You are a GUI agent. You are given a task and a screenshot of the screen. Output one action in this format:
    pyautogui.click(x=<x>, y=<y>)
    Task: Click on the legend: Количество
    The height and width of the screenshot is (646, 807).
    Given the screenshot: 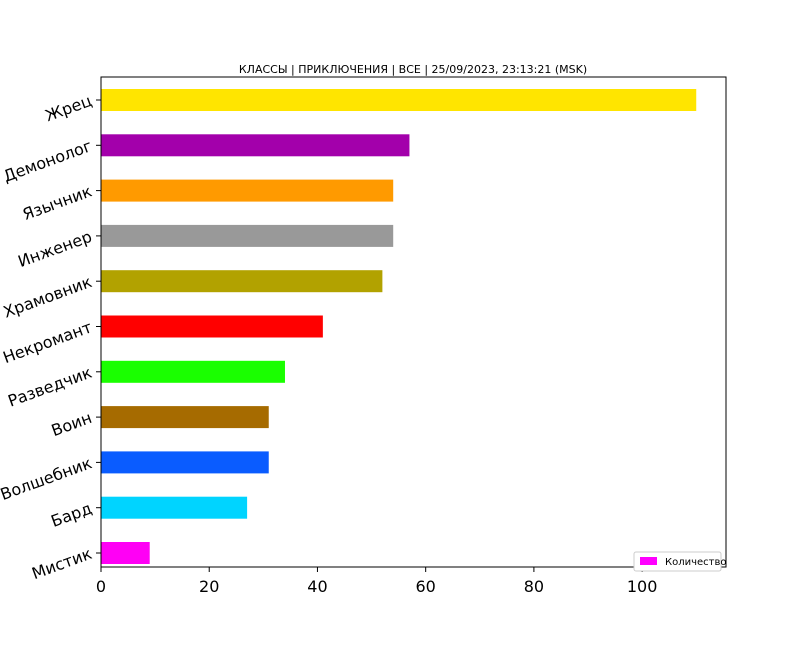 What is the action you would take?
    pyautogui.click(x=680, y=561)
    